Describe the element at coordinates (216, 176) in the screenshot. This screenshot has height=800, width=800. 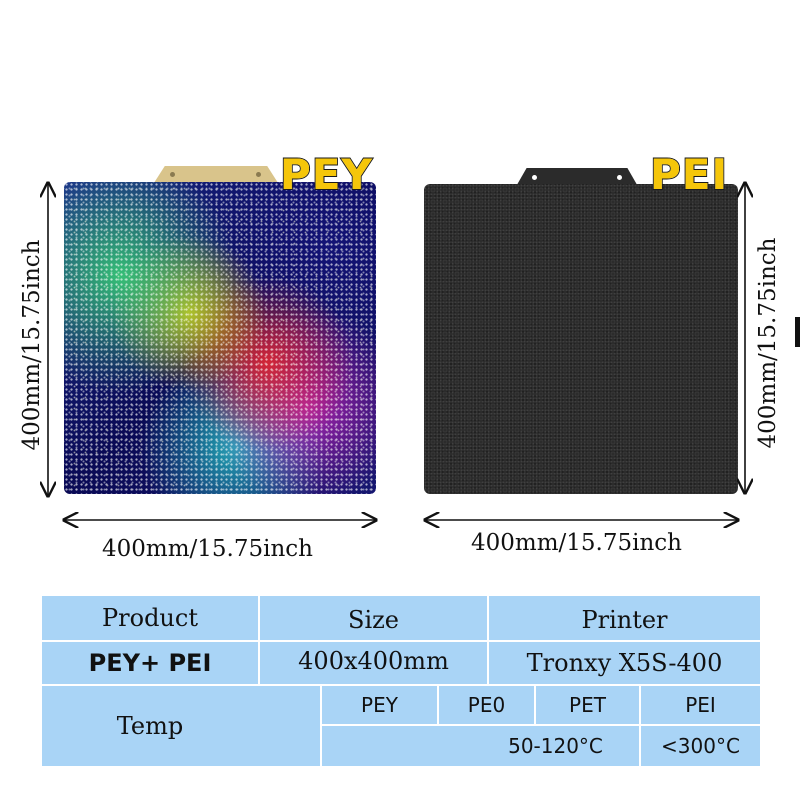
I see `pey-plate-tab` at that location.